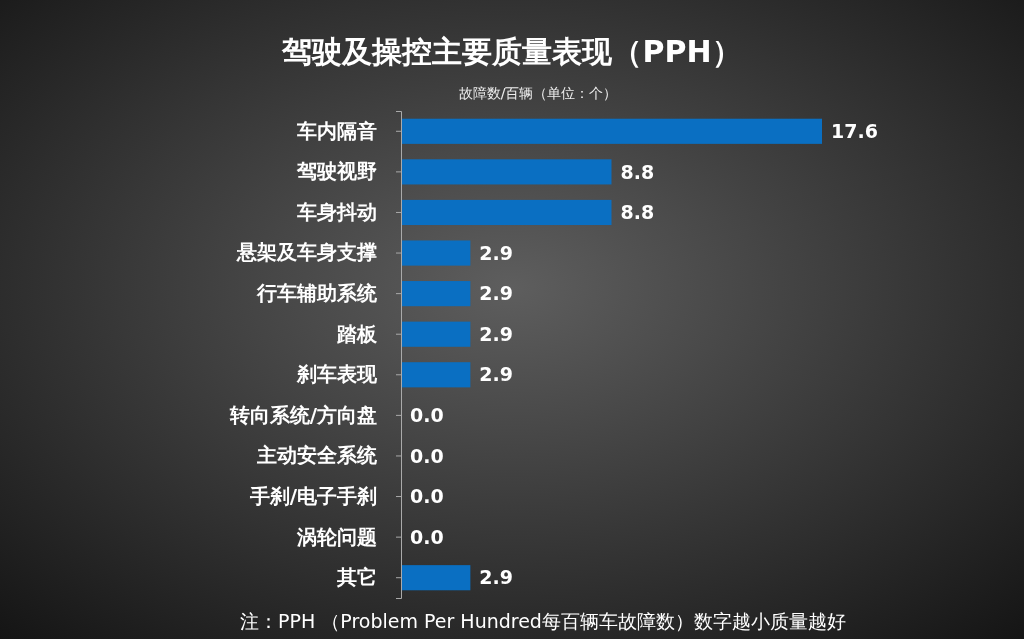 The width and height of the screenshot is (1024, 639). I want to click on chart-subtitle: 故障数/百辆（单位：个）, so click(538, 93).